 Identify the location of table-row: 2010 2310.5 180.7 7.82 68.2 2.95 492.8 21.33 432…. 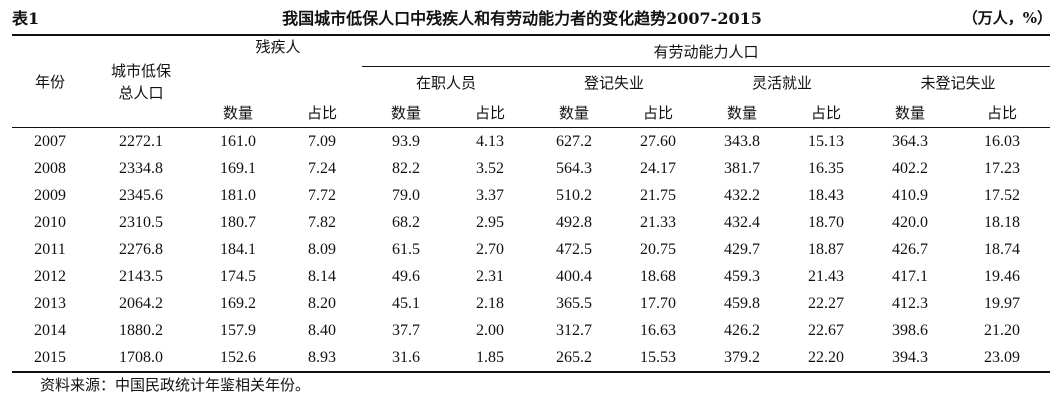
(531, 222).